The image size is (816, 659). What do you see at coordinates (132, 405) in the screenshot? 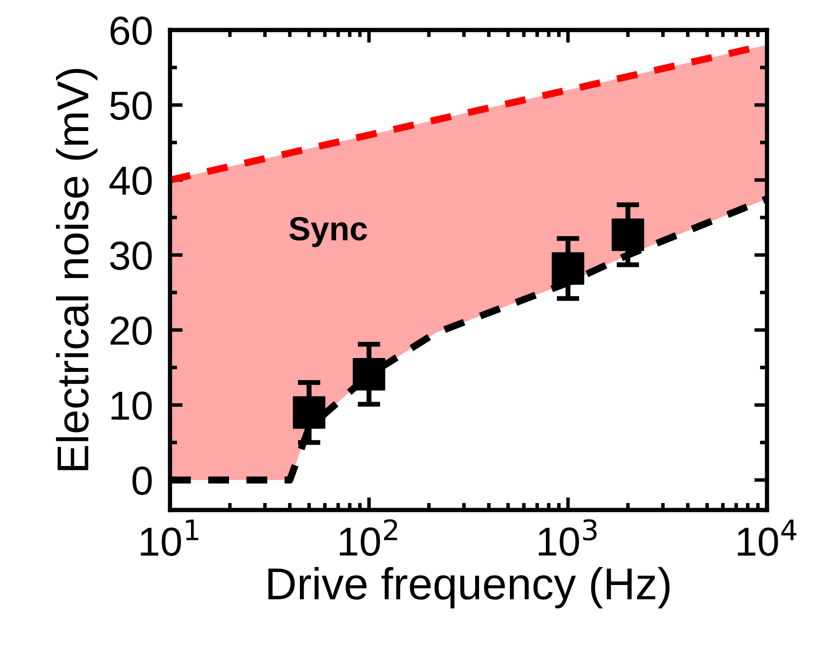
I see `y-tick-label: 10` at bounding box center [132, 405].